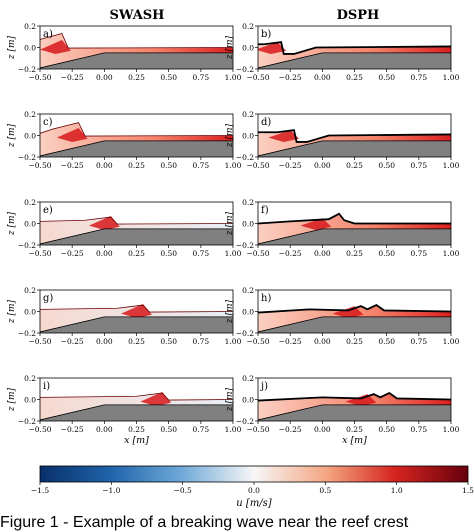 This screenshot has width=474, height=532. What do you see at coordinates (136, 318) in the screenshot?
I see `water-body-g` at bounding box center [136, 318].